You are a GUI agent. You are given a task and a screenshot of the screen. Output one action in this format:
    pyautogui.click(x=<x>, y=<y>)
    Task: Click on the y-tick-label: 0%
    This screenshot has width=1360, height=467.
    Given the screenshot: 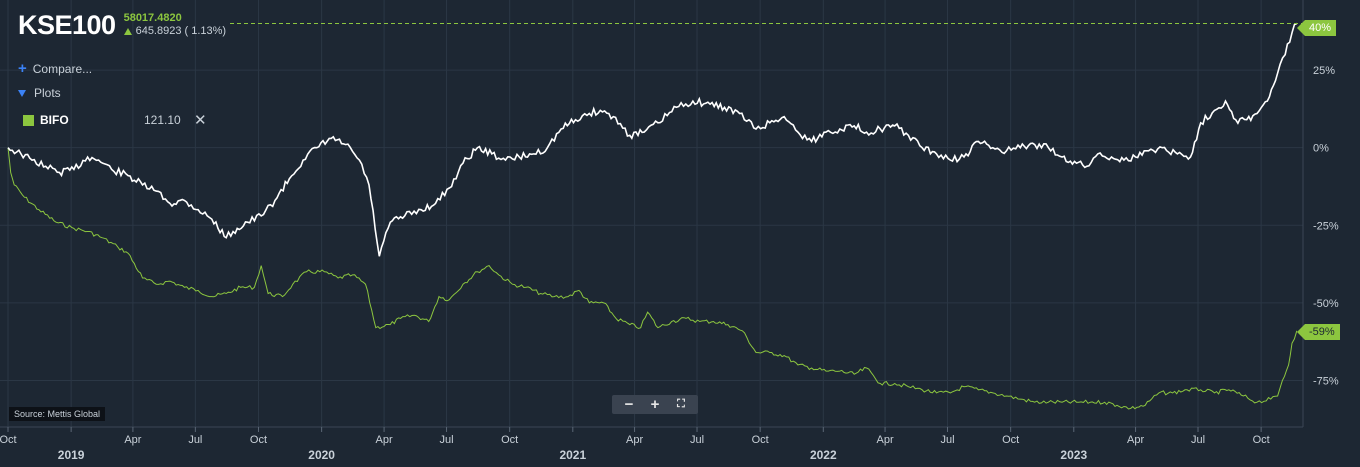 What is the action you would take?
    pyautogui.click(x=1321, y=149)
    